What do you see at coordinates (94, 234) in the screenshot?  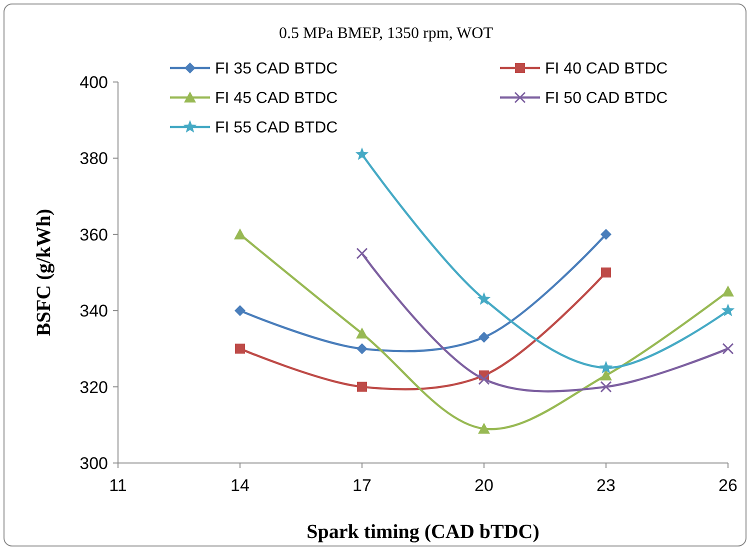 I see `y-tick-label: 360` at bounding box center [94, 234].